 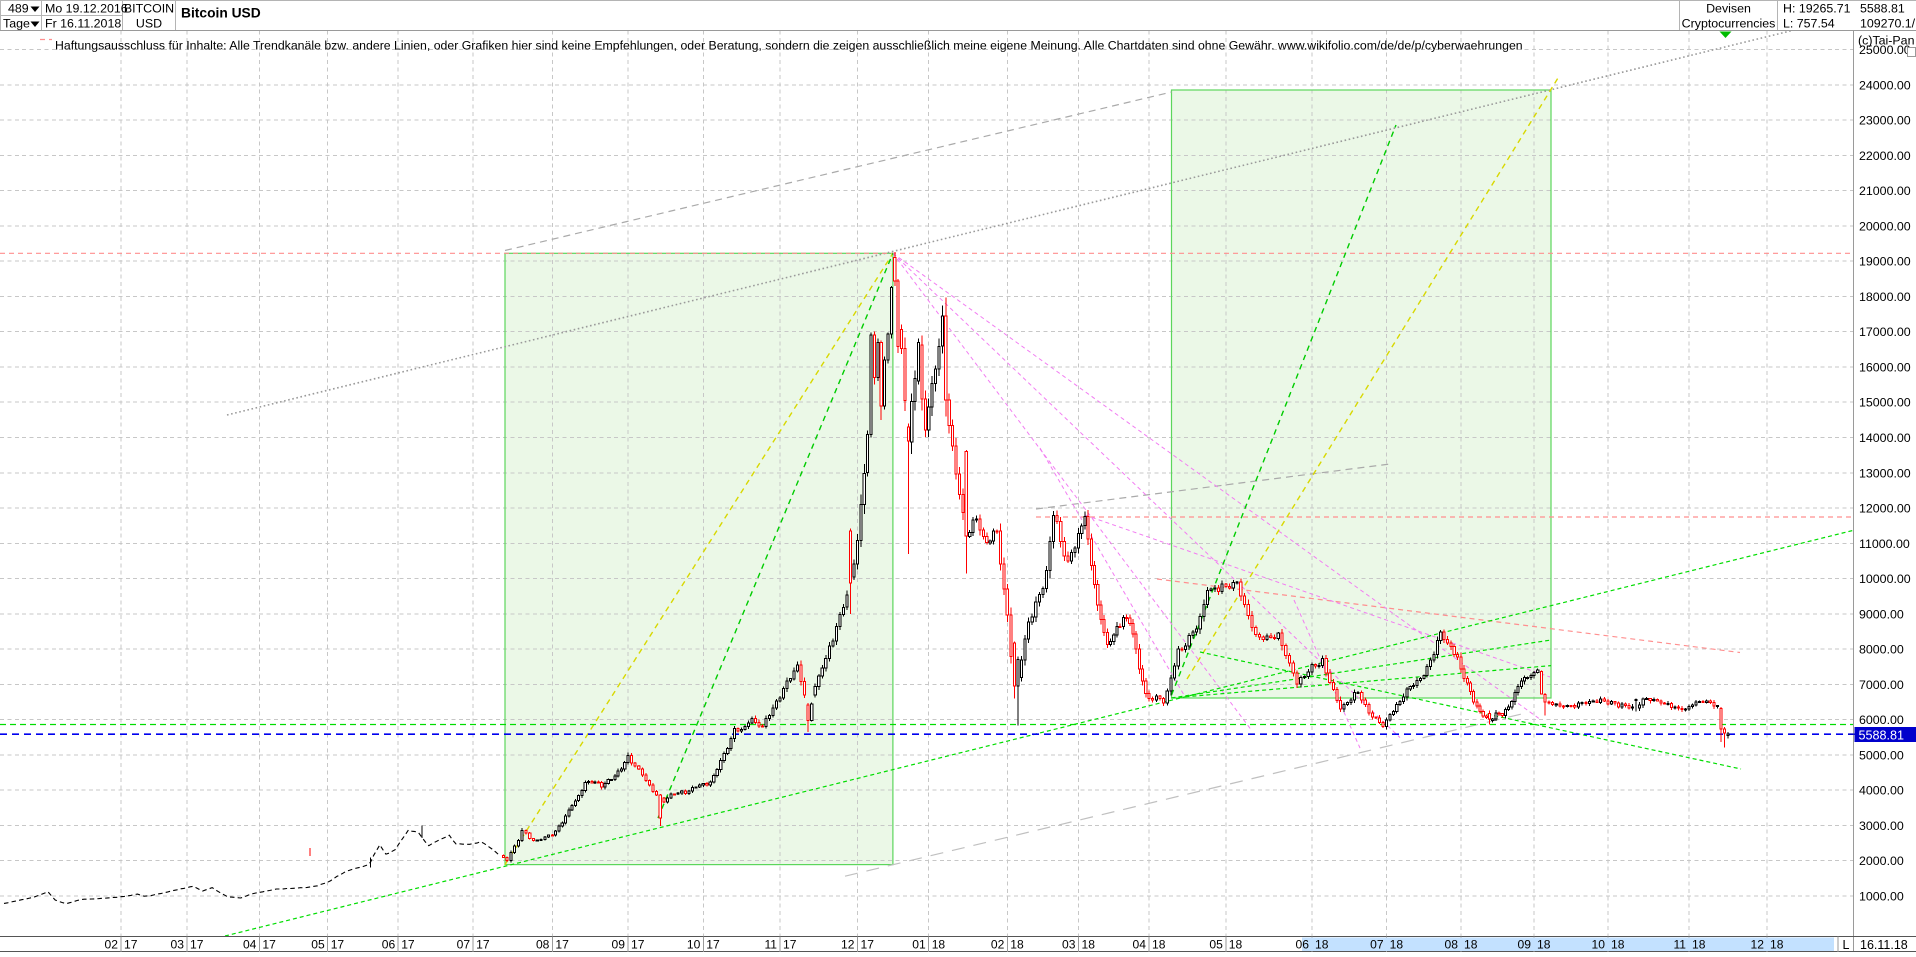 I want to click on svg-text: L: 757.54, so click(x=1809, y=23).